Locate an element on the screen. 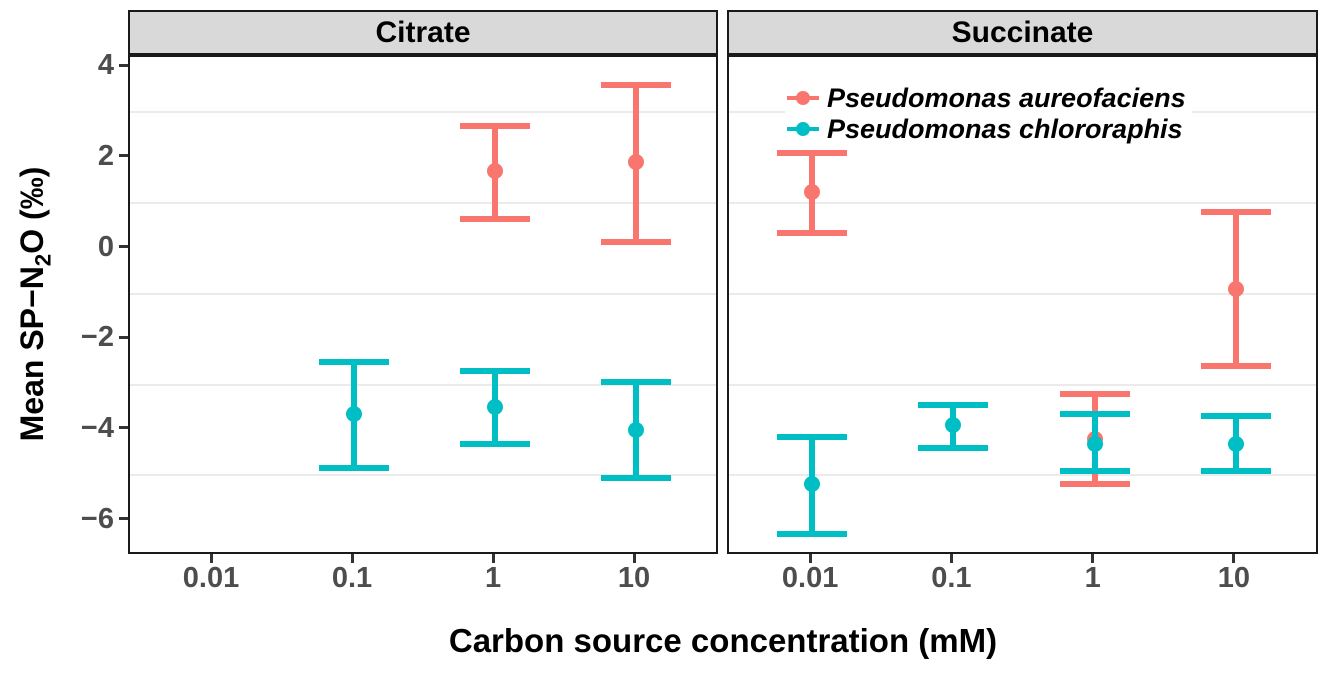  facet-strip-succinate: Succinate is located at coordinates (1022, 32).